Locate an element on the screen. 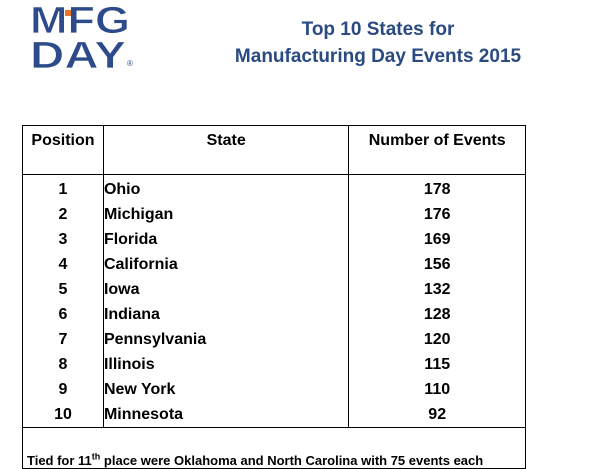  cell-state: Illinois is located at coordinates (226, 364).